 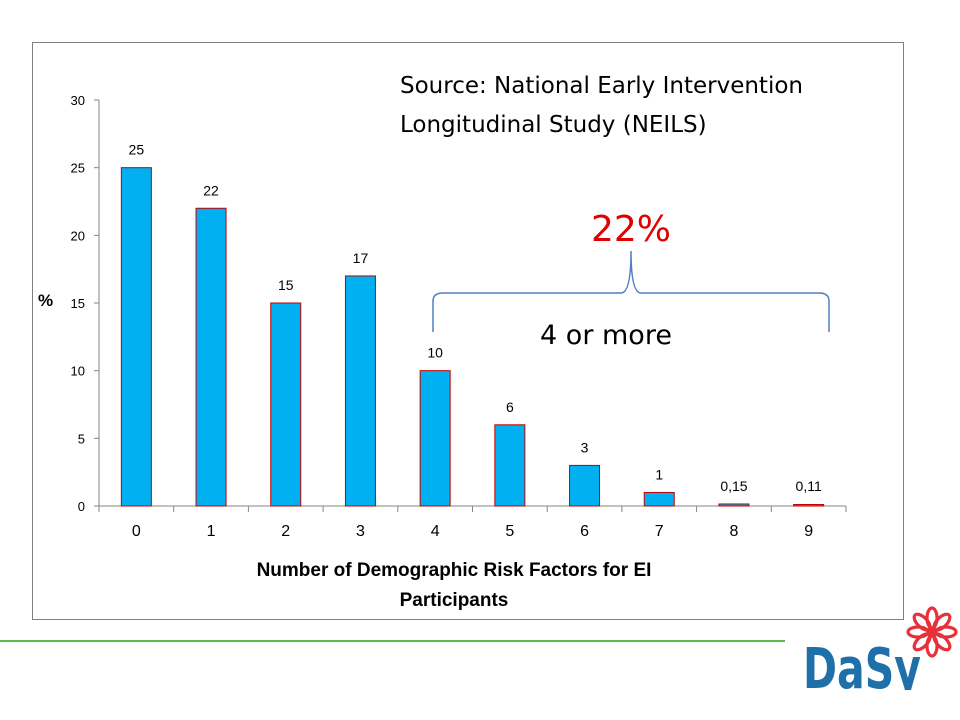 What do you see at coordinates (361, 258) in the screenshot?
I see `data-label: 17` at bounding box center [361, 258].